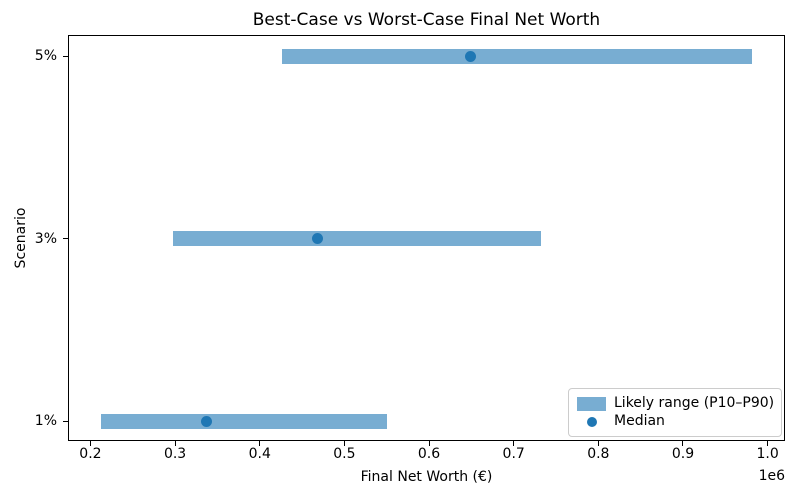 This screenshot has width=800, height=500. Describe the element at coordinates (344, 454) in the screenshot. I see `x-tick-label: 0.5` at that location.